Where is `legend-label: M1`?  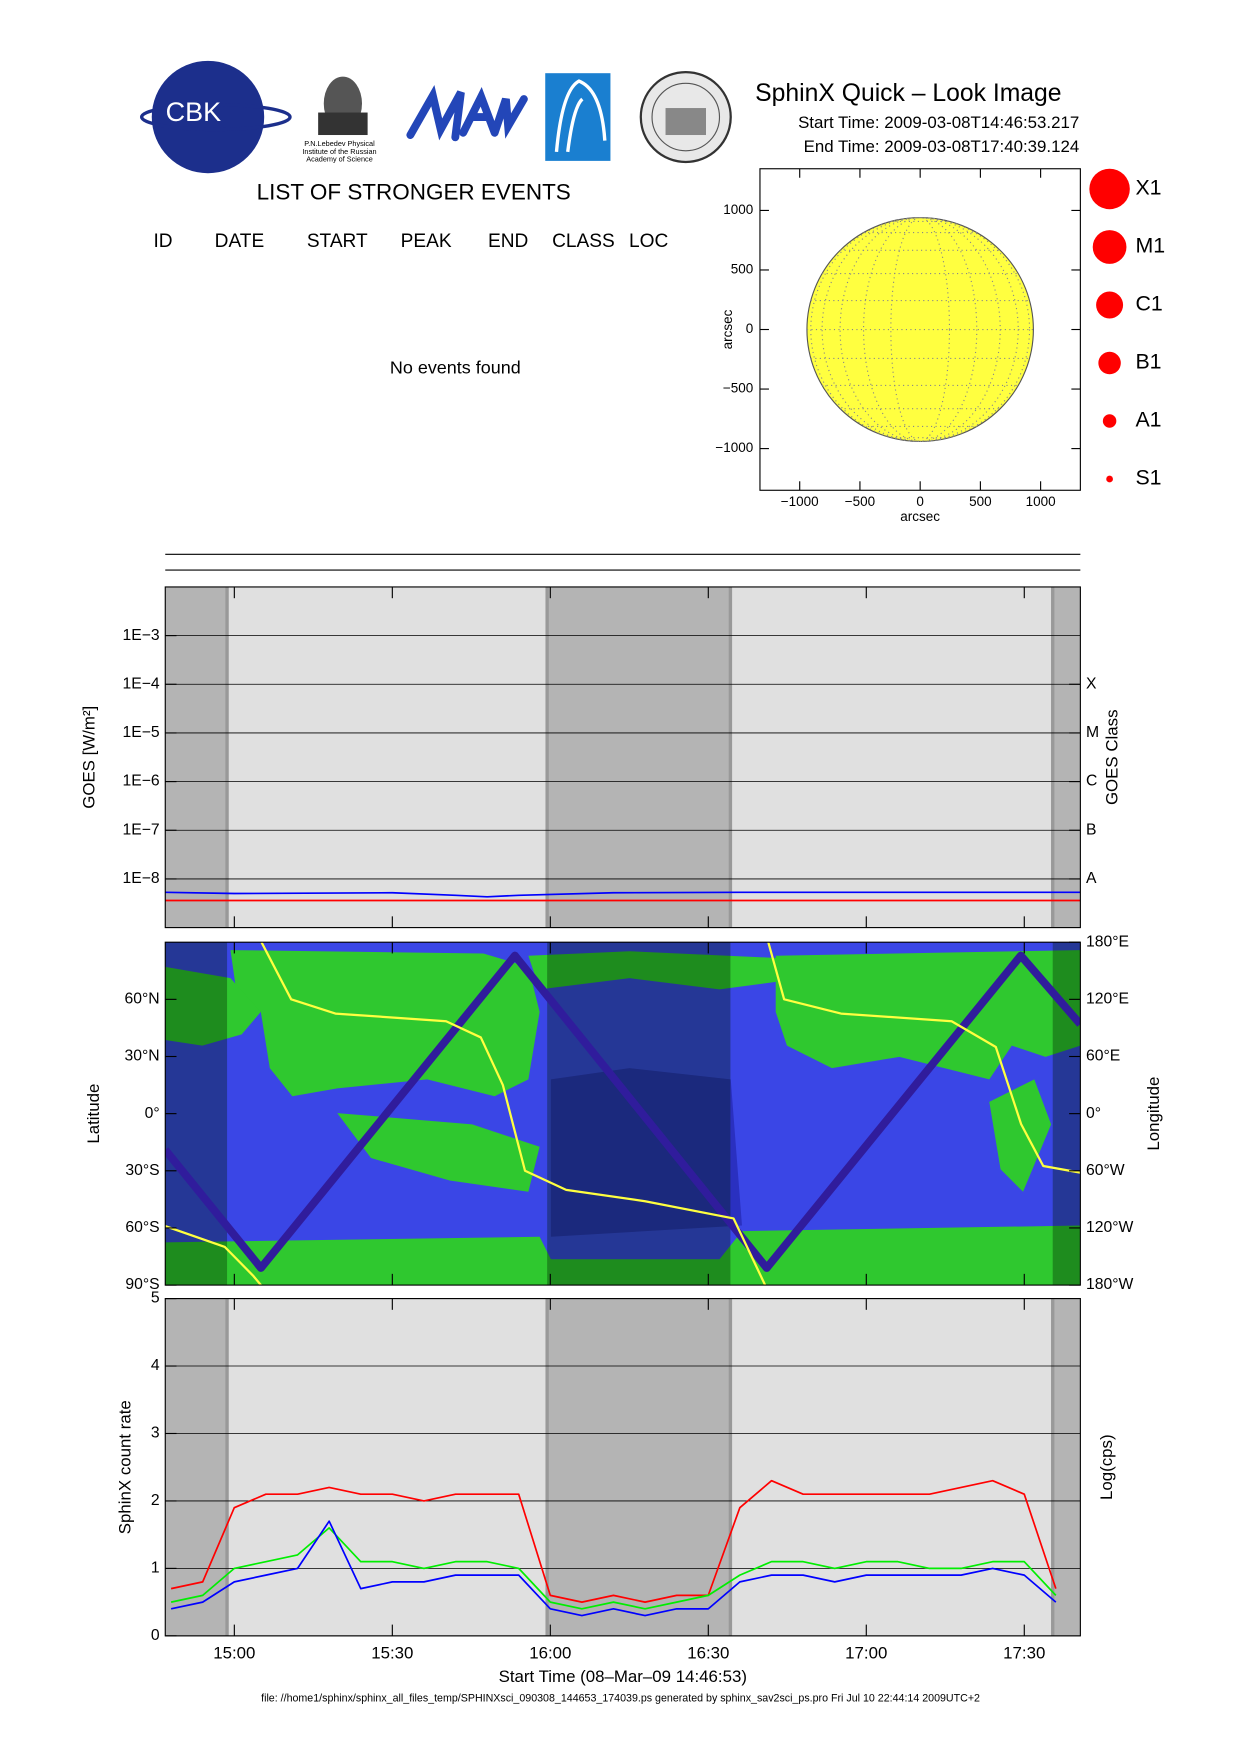
legend-label: M1 is located at coordinates (1150, 246).